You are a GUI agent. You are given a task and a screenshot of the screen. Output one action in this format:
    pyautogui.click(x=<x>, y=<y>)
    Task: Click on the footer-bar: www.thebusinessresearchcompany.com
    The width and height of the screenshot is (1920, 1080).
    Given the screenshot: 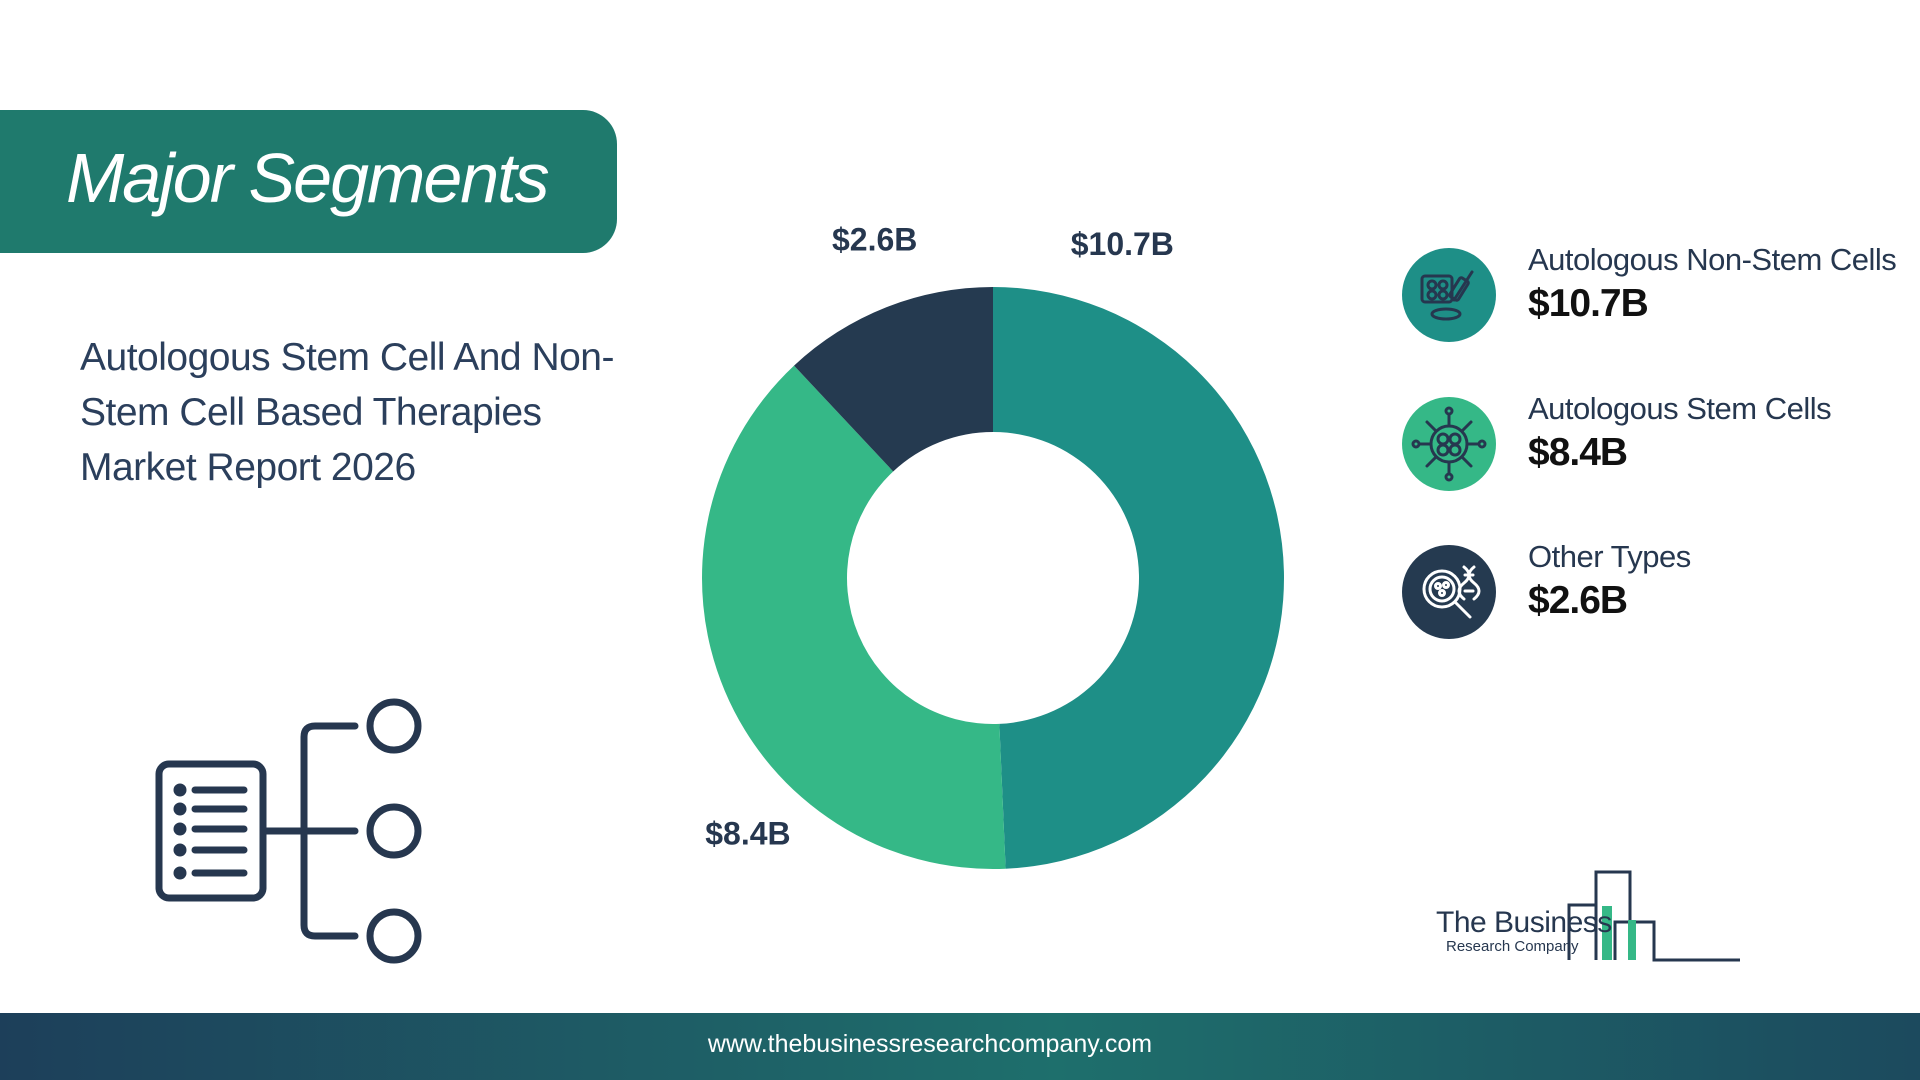 What is the action you would take?
    pyautogui.click(x=960, y=1046)
    